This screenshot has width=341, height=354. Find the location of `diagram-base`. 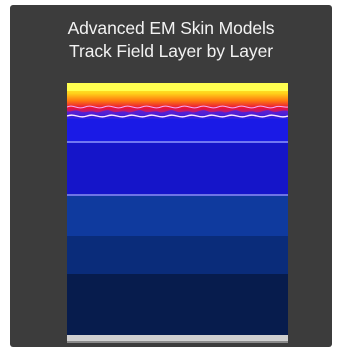

diagram-base is located at coordinates (177, 338).